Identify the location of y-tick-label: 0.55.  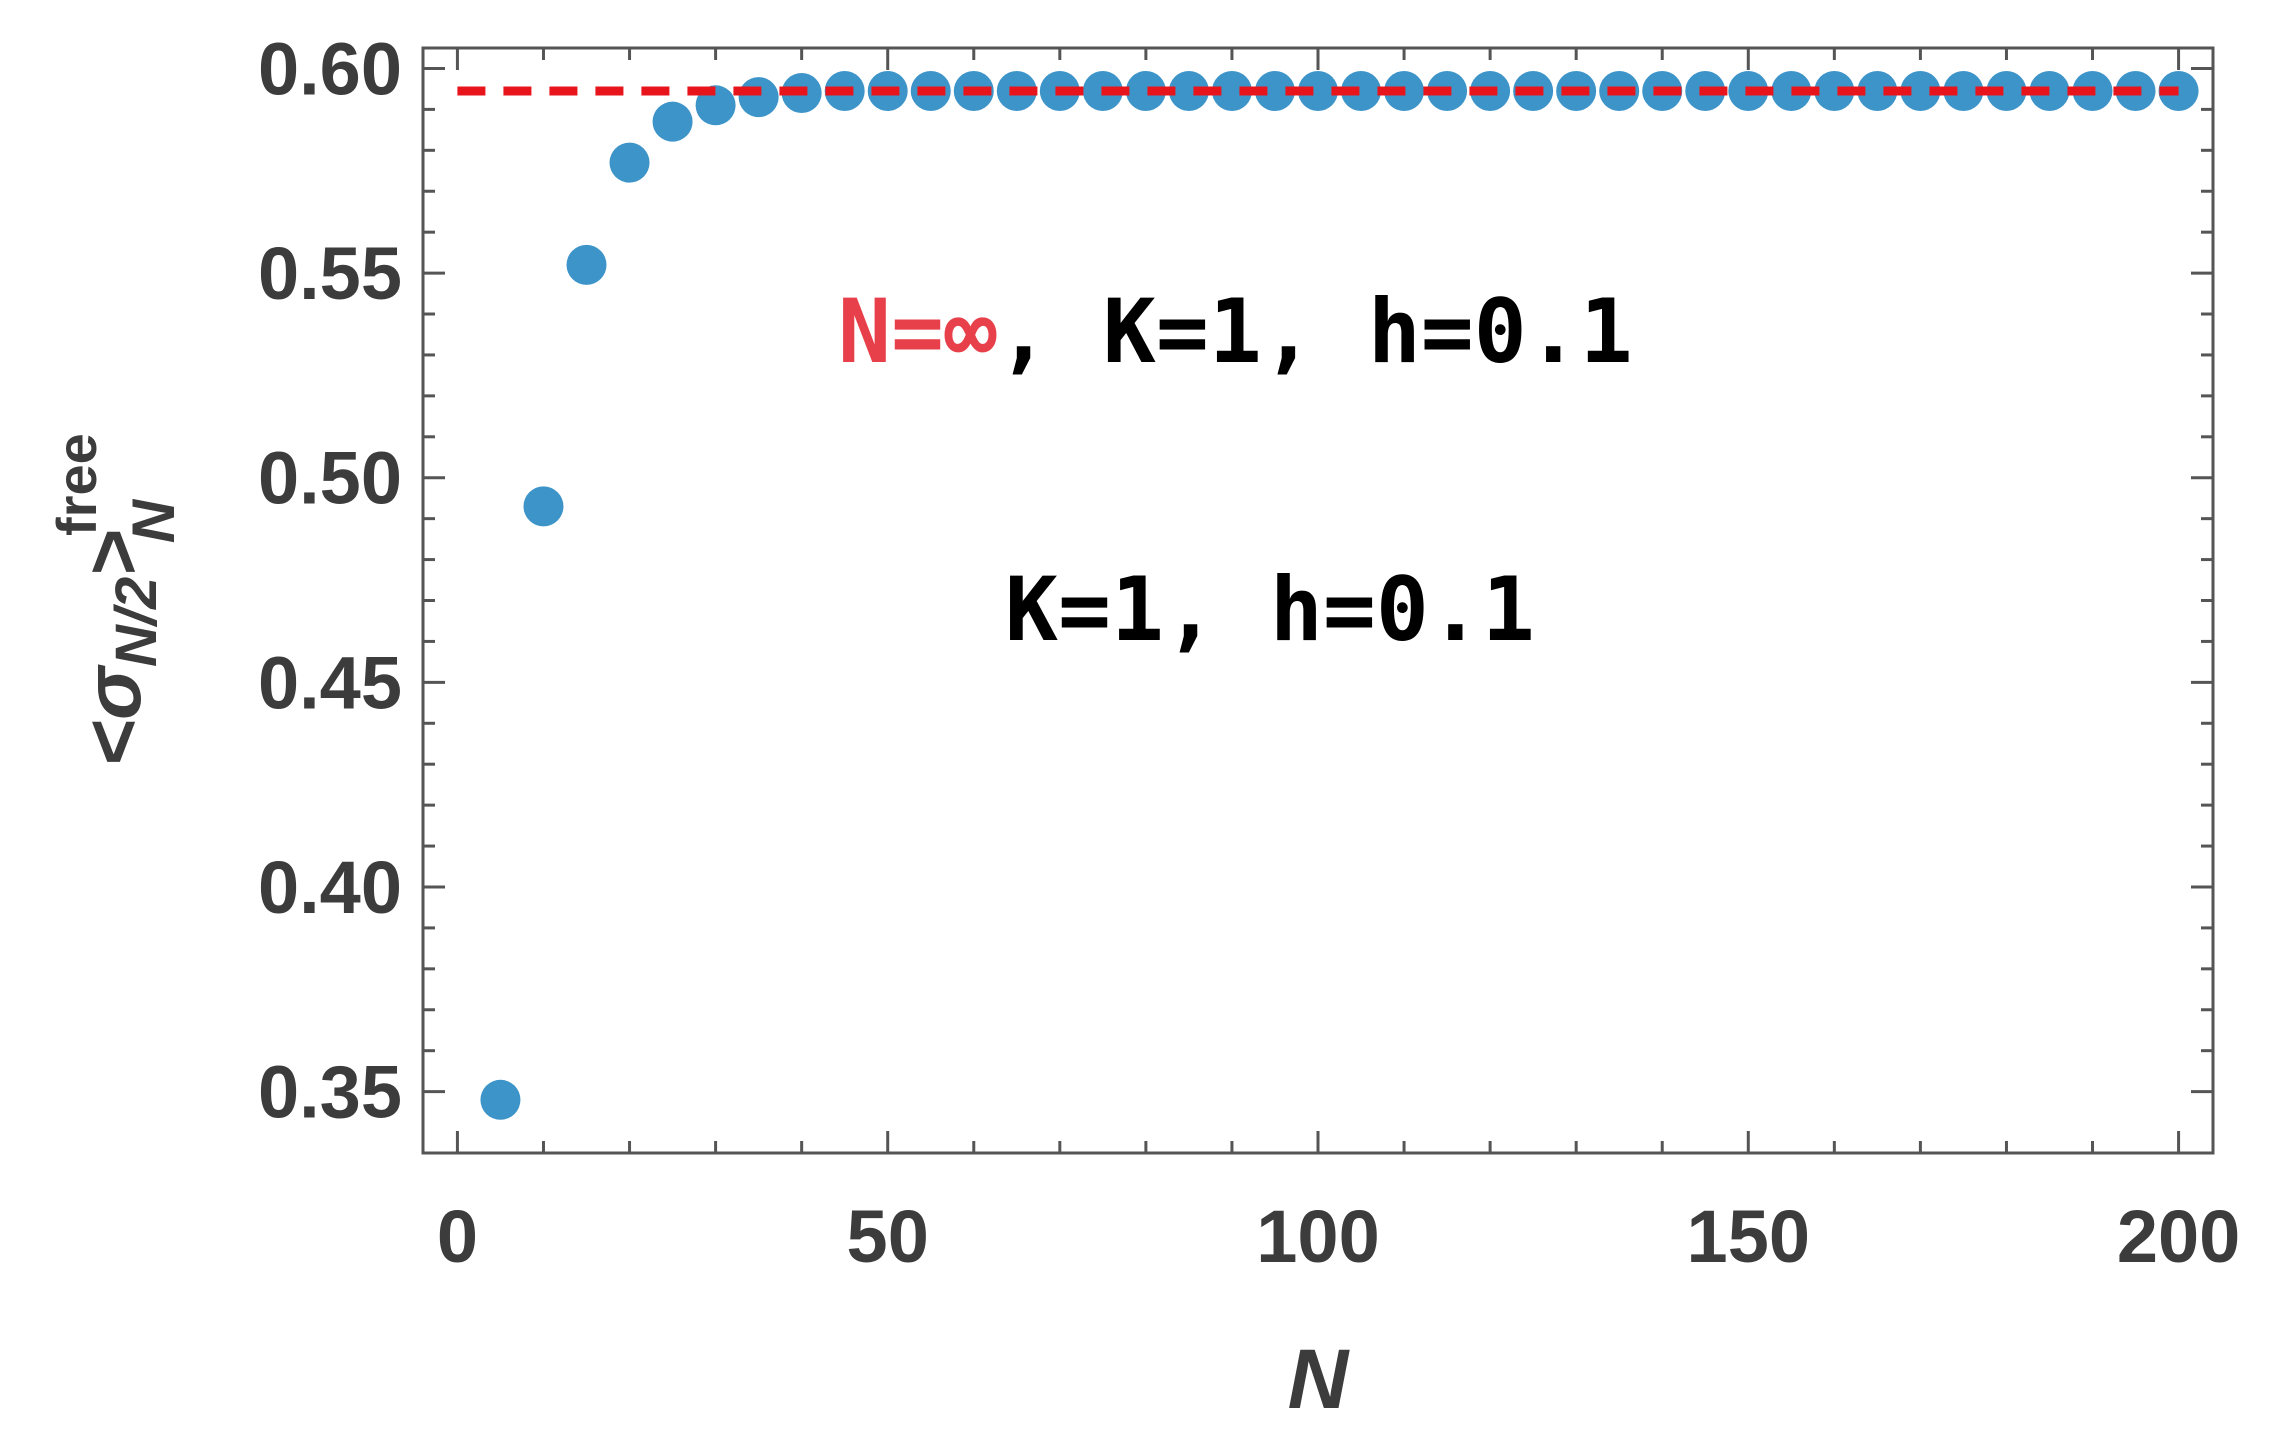
(330, 273).